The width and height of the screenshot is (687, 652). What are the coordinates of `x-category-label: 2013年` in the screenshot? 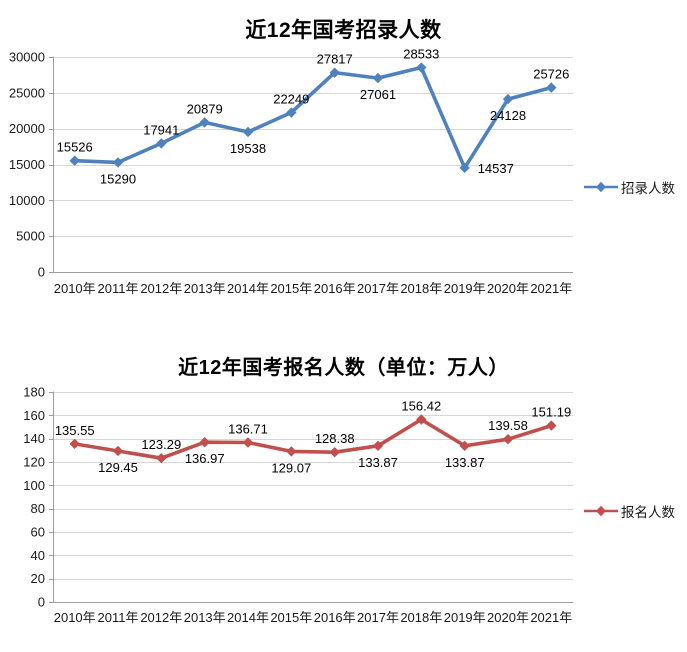 It's located at (205, 617).